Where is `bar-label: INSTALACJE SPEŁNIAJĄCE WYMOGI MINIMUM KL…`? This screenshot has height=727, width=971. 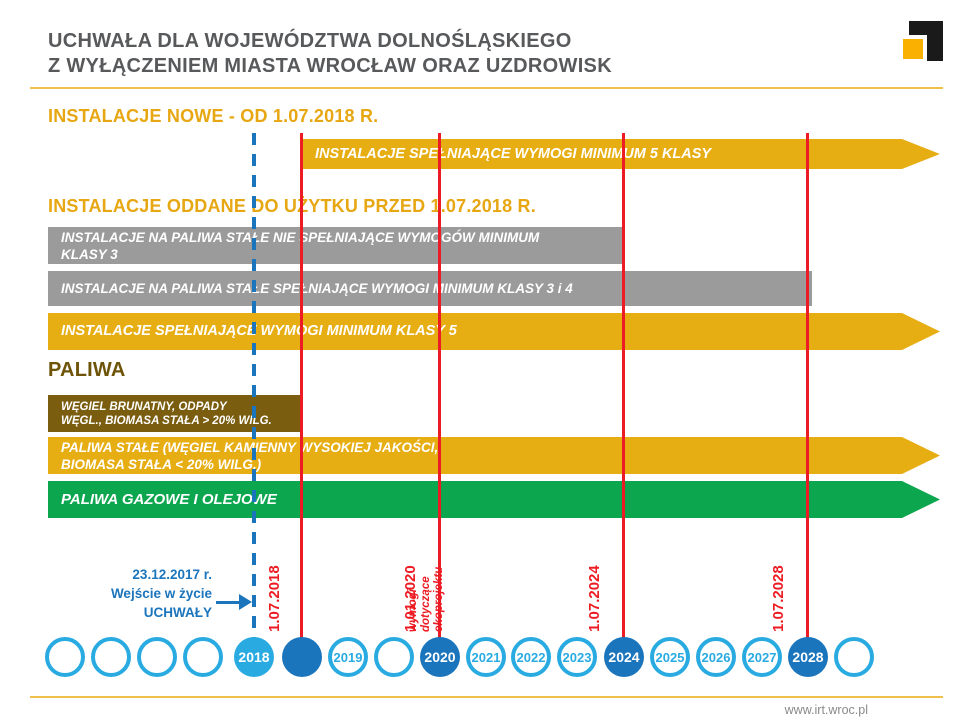
bar-label: INSTALACJE SPEŁNIAJĄCE WYMOGI MINIMUM KL… is located at coordinates (259, 331).